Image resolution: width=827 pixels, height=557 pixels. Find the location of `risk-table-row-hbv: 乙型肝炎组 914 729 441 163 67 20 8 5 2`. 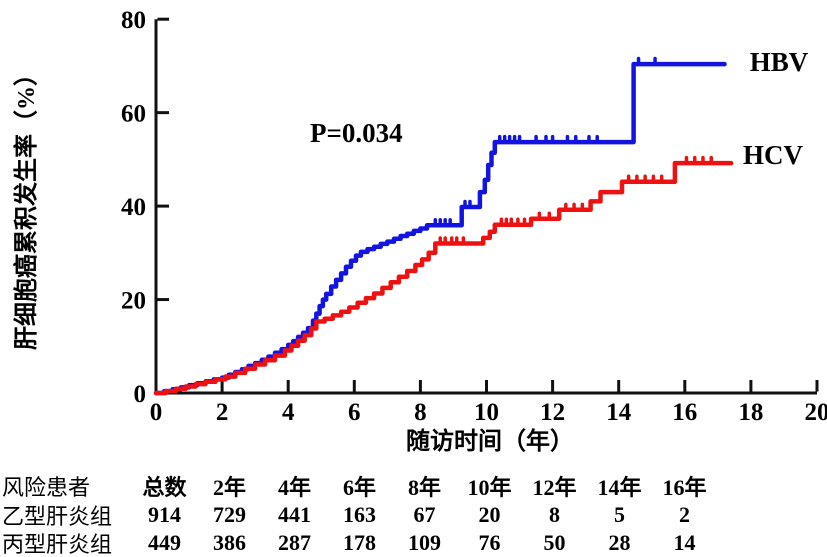

risk-table-row-hbv: 乙型肝炎组 914 729 441 163 67 20 8 5 2 is located at coordinates (413, 515).